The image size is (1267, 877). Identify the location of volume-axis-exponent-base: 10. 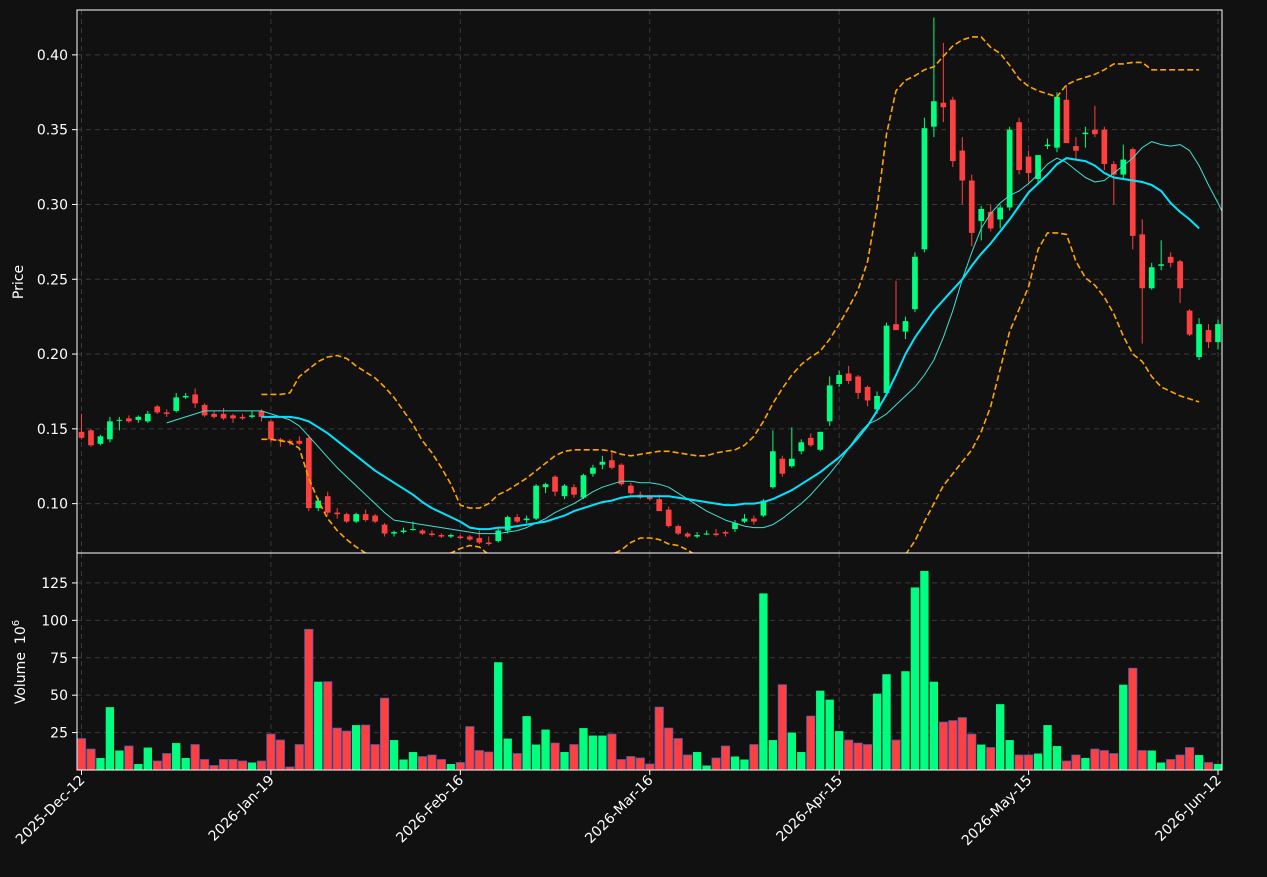
(21, 635).